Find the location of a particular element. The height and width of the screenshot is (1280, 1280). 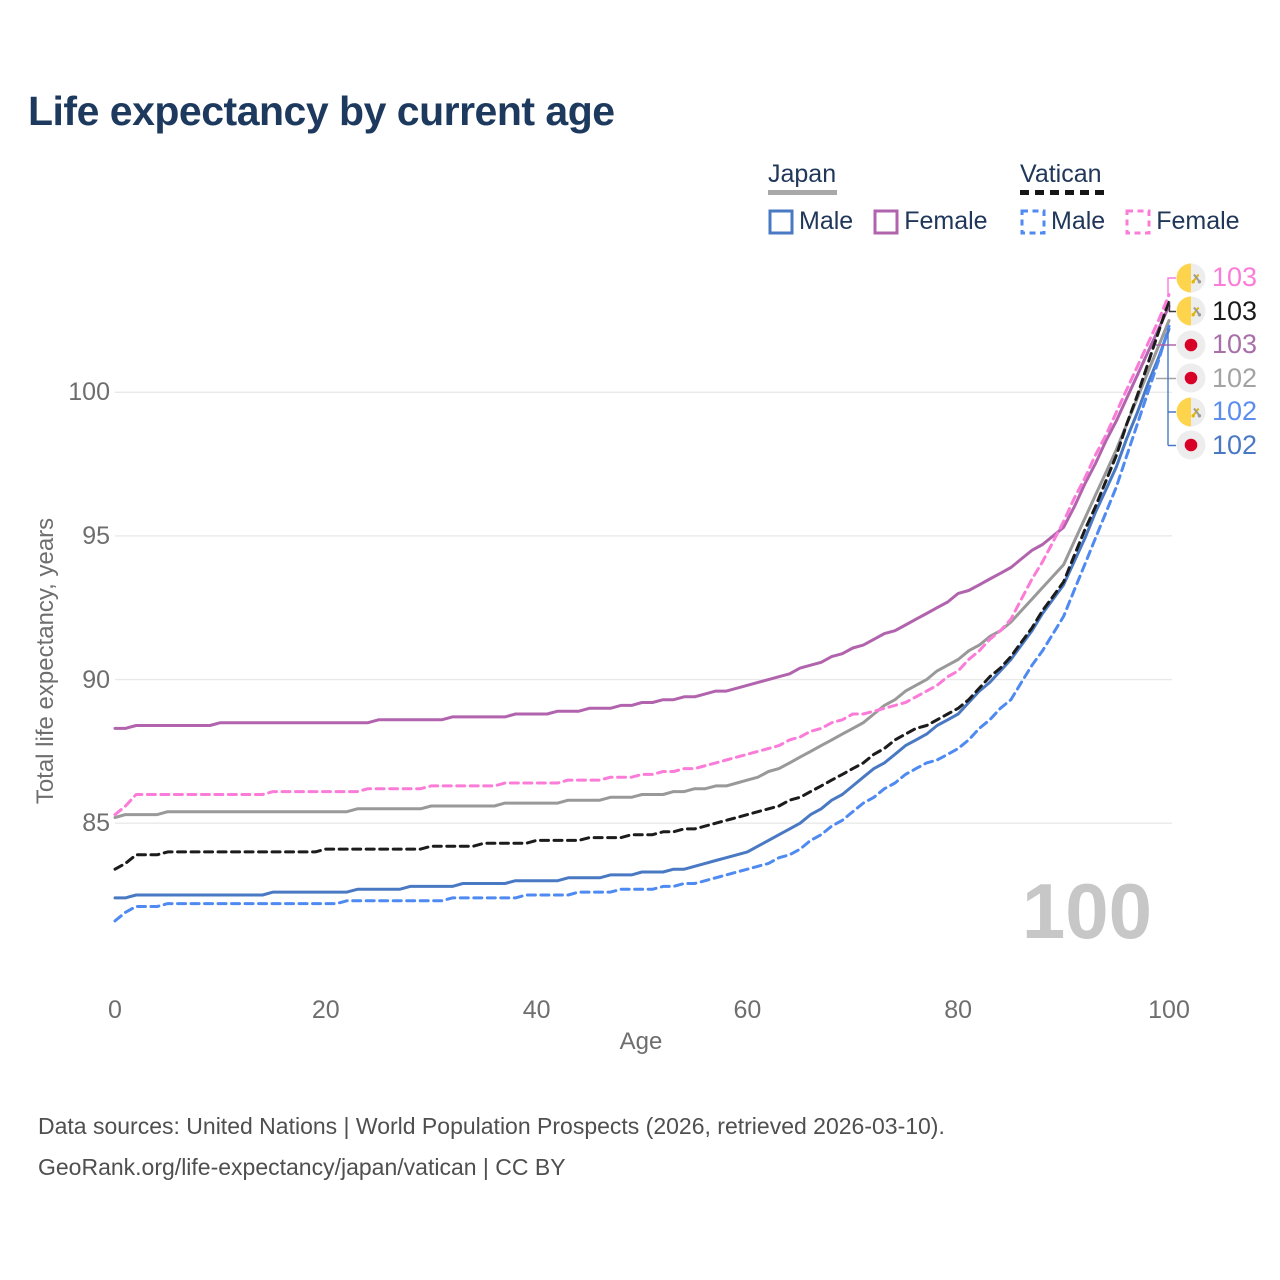

end-label-vatican-female: 103 is located at coordinates (1216, 277).